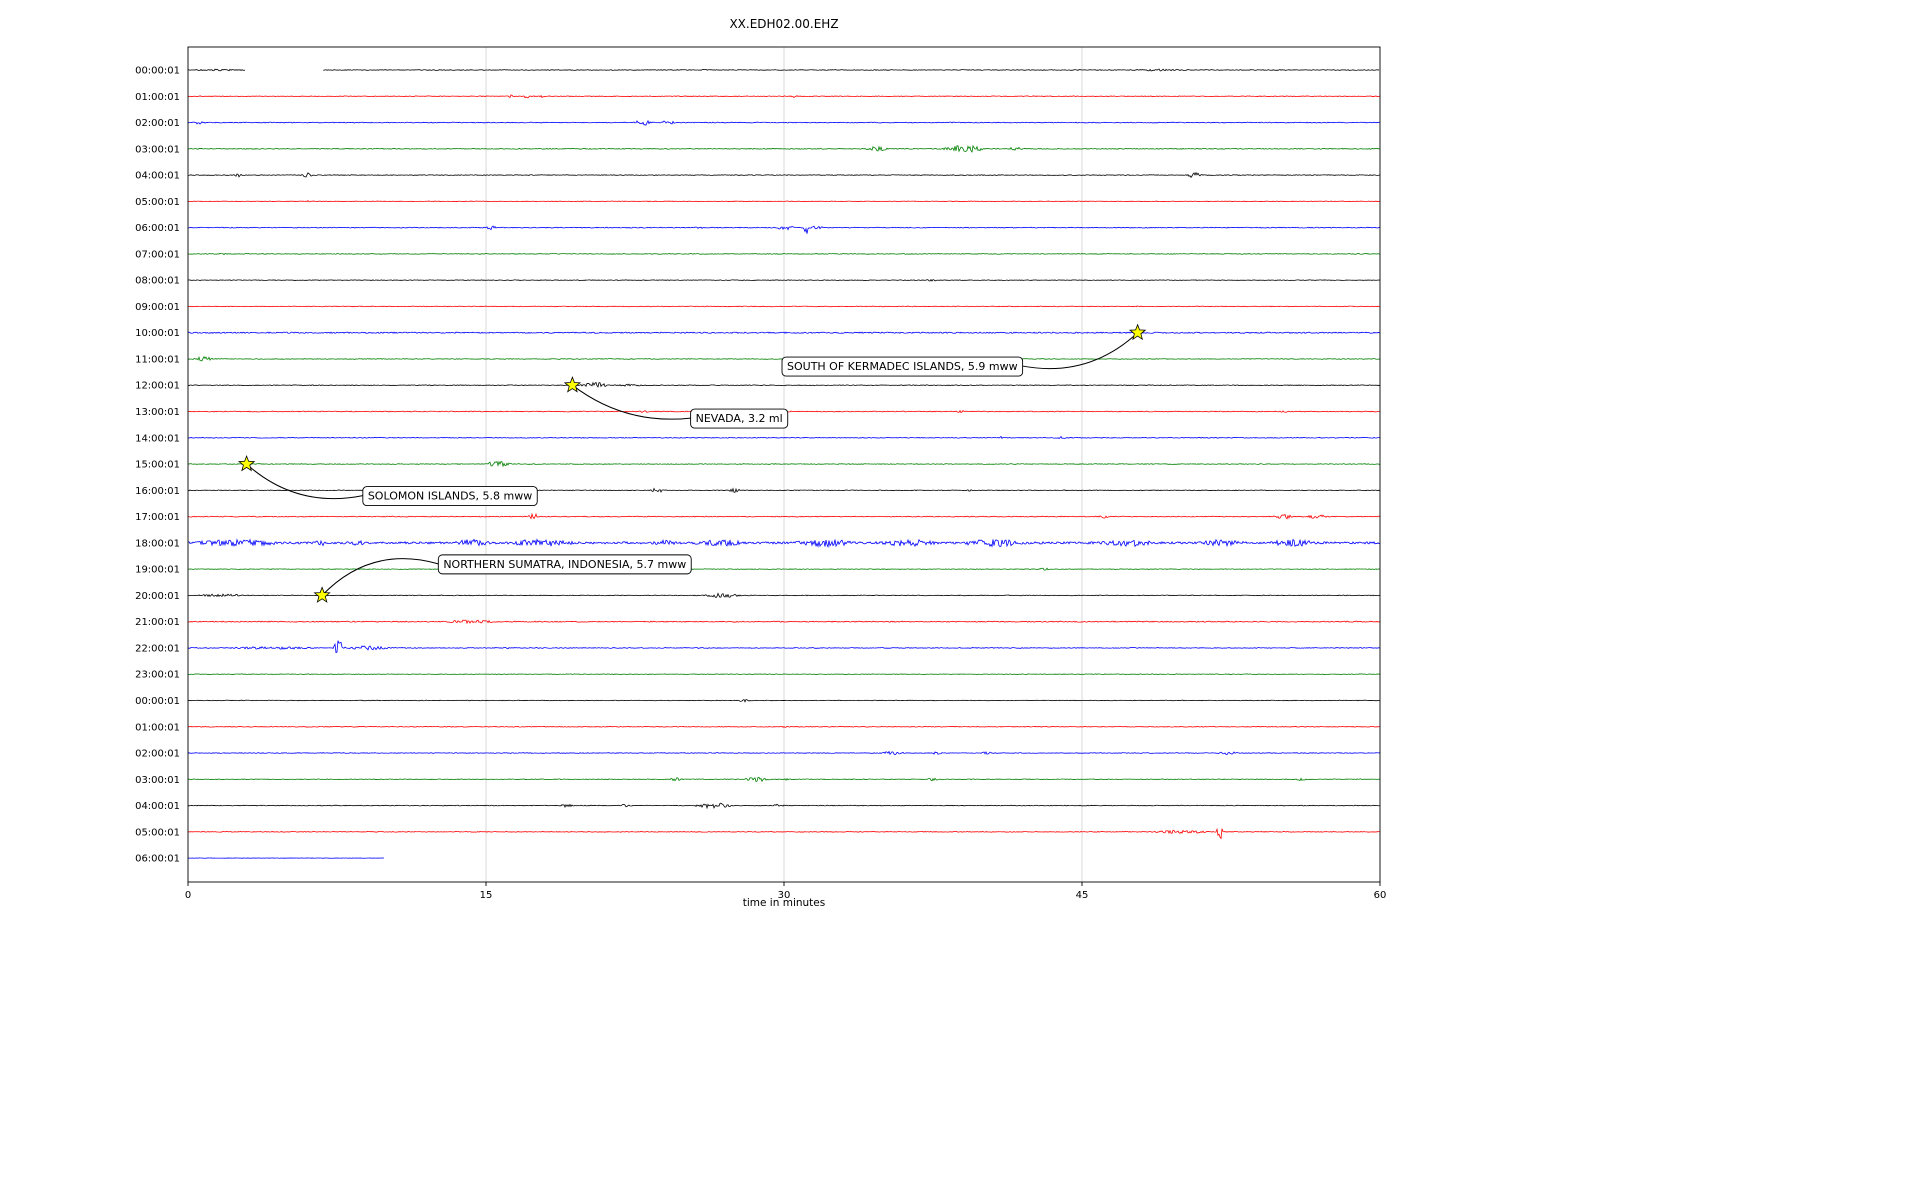  What do you see at coordinates (188, 895) in the screenshot?
I see `x-tick-label: 0` at bounding box center [188, 895].